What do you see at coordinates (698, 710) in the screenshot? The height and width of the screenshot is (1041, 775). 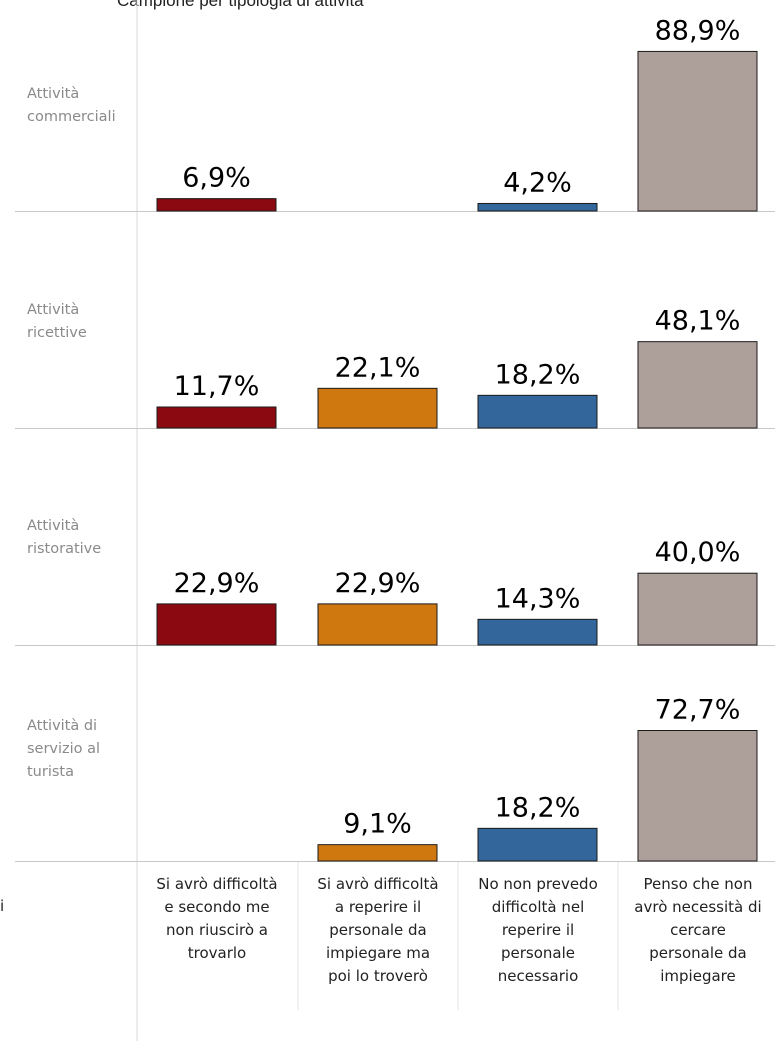 I see `data-label: 72,7%` at bounding box center [698, 710].